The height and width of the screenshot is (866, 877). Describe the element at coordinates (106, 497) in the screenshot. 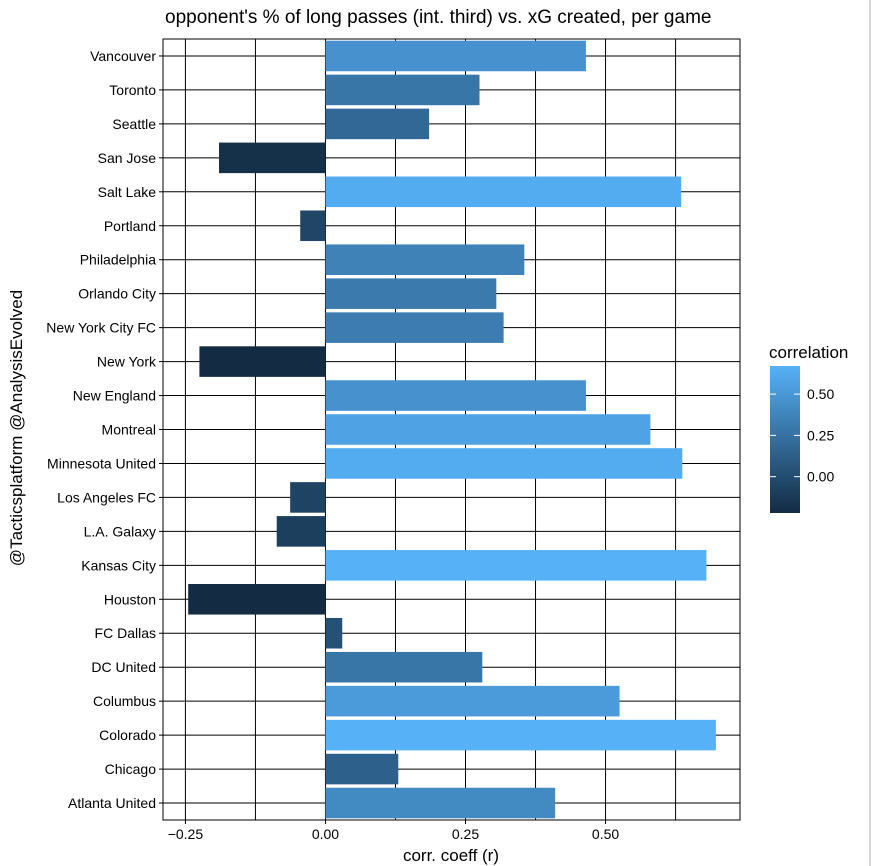

I see `category-label: Los Angeles FC` at that location.